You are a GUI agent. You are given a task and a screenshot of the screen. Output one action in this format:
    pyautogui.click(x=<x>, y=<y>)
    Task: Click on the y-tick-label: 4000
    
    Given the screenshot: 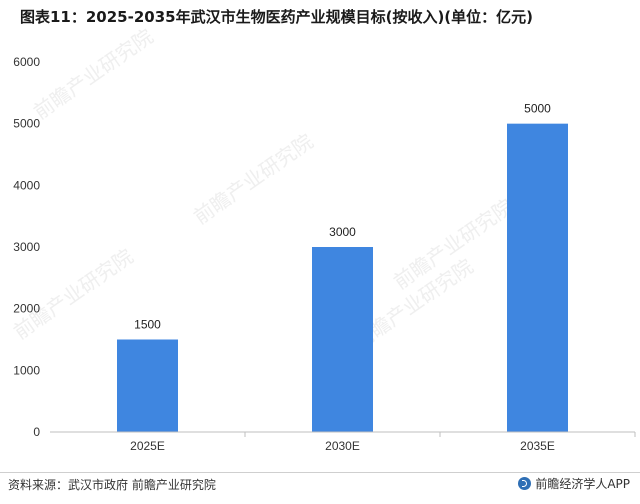 What is the action you would take?
    pyautogui.click(x=26, y=185)
    